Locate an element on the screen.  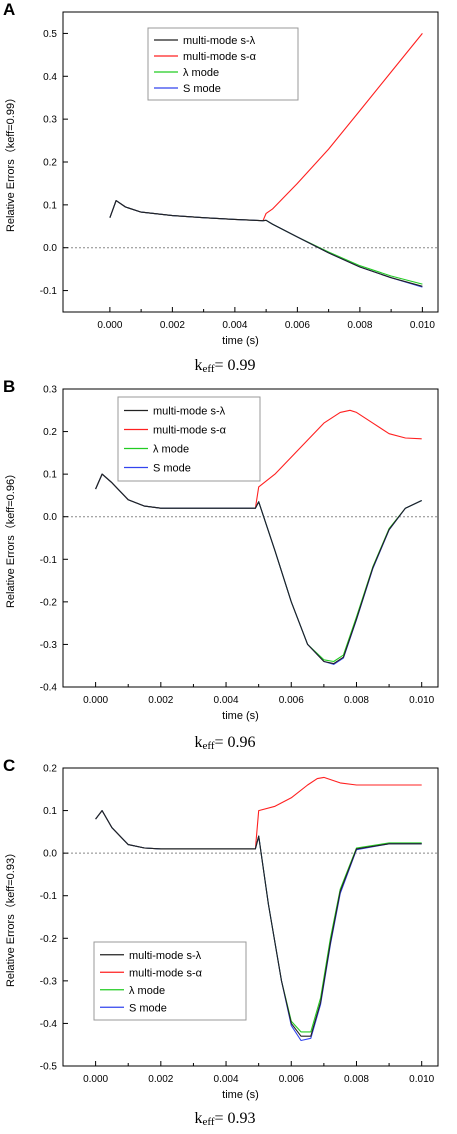
caption-value: = 0.99 is located at coordinates (235, 365).